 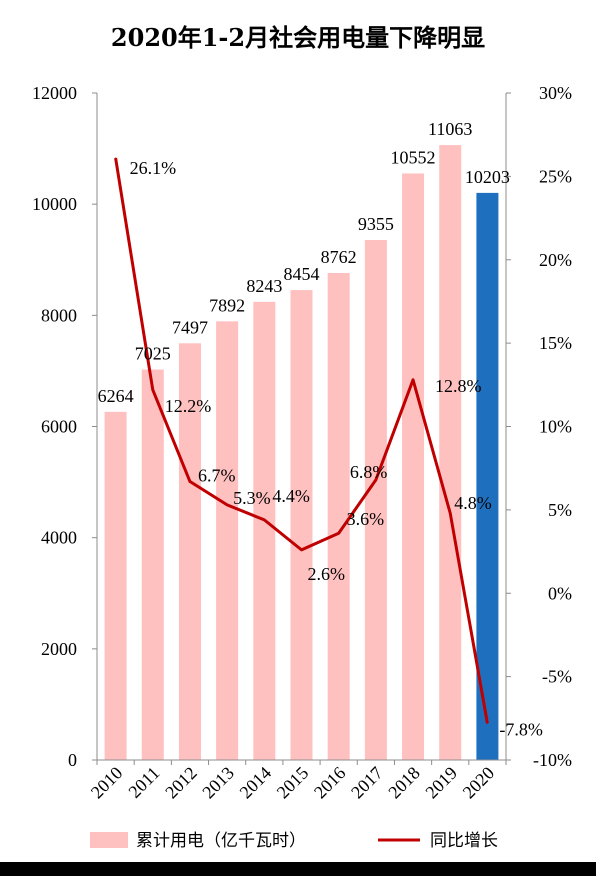 I want to click on y-right-tick-label: -5%, so click(x=557, y=677).